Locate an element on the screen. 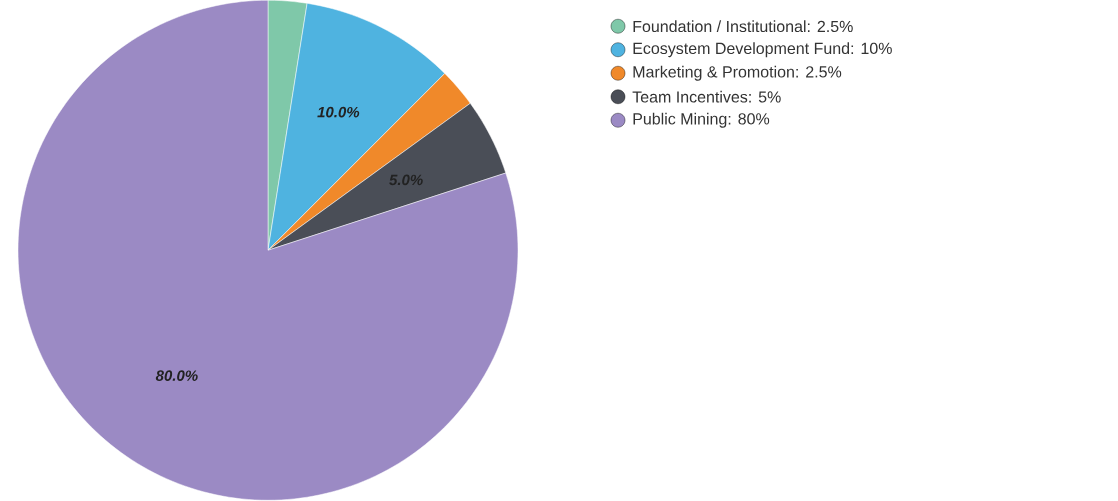 This screenshot has width=1118, height=501. data-label: 10.0% is located at coordinates (338, 112).